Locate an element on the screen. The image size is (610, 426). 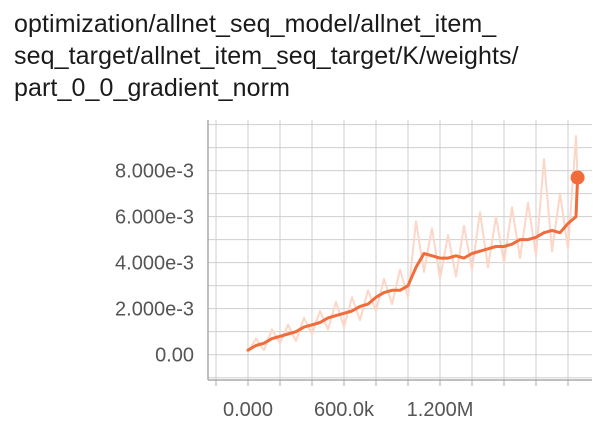
y-tick-label: 0.00 is located at coordinates (174, 356).